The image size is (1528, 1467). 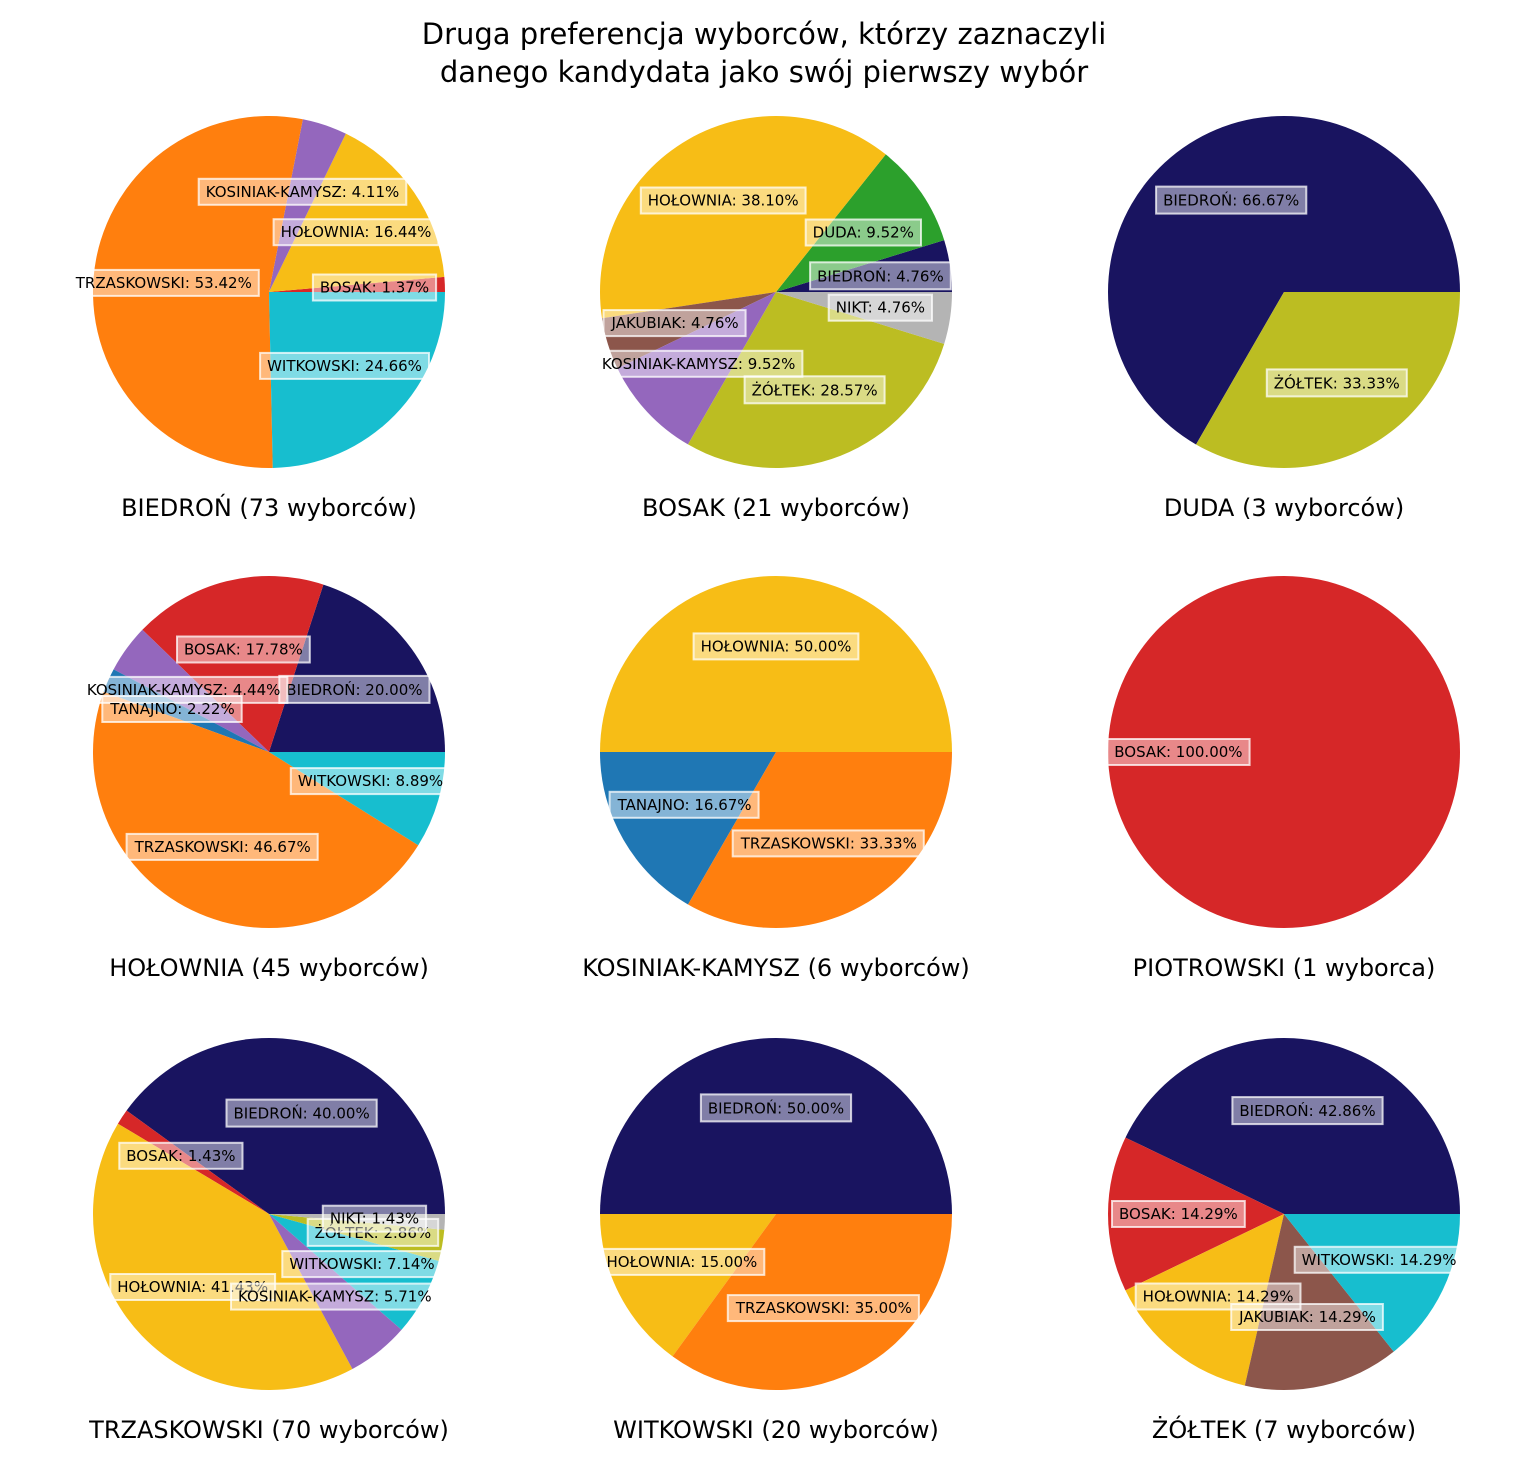 I want to click on slice-label-text: ŻÓŁTEK: 28.57%, so click(x=815, y=389).